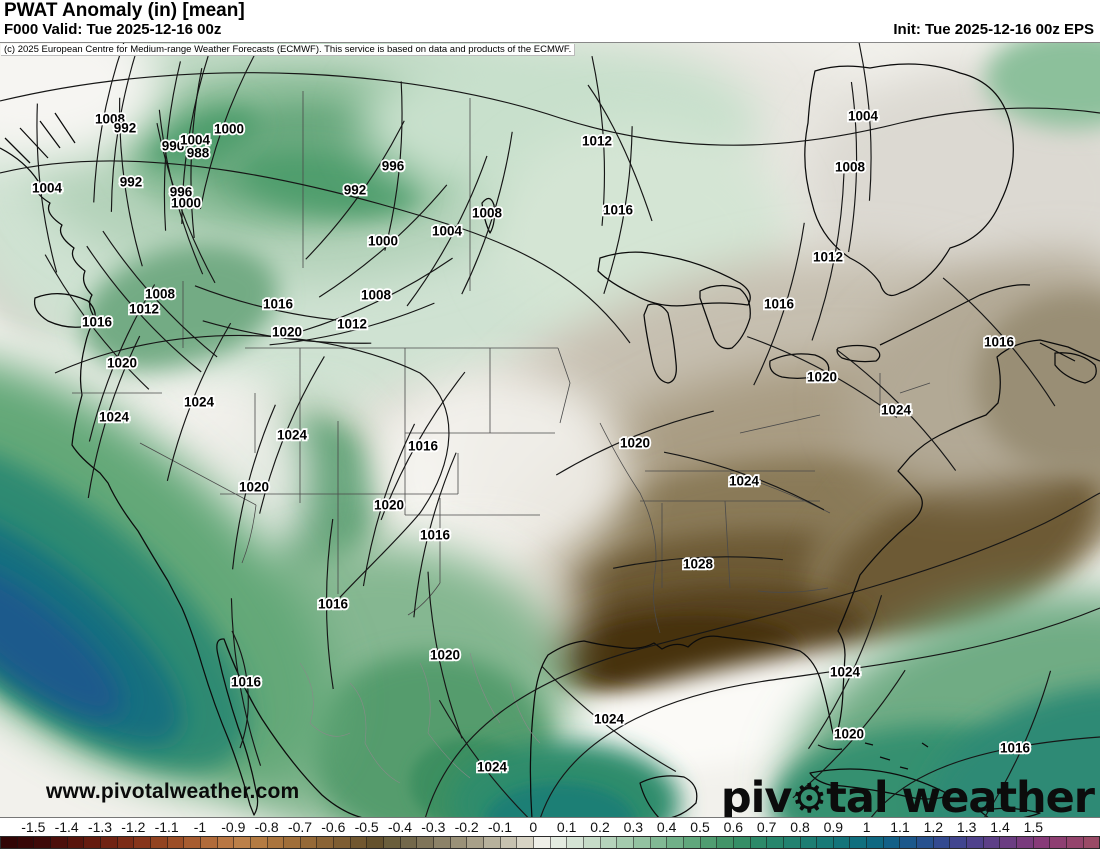 The height and width of the screenshot is (850, 1100). I want to click on contour-label: 988, so click(198, 153).